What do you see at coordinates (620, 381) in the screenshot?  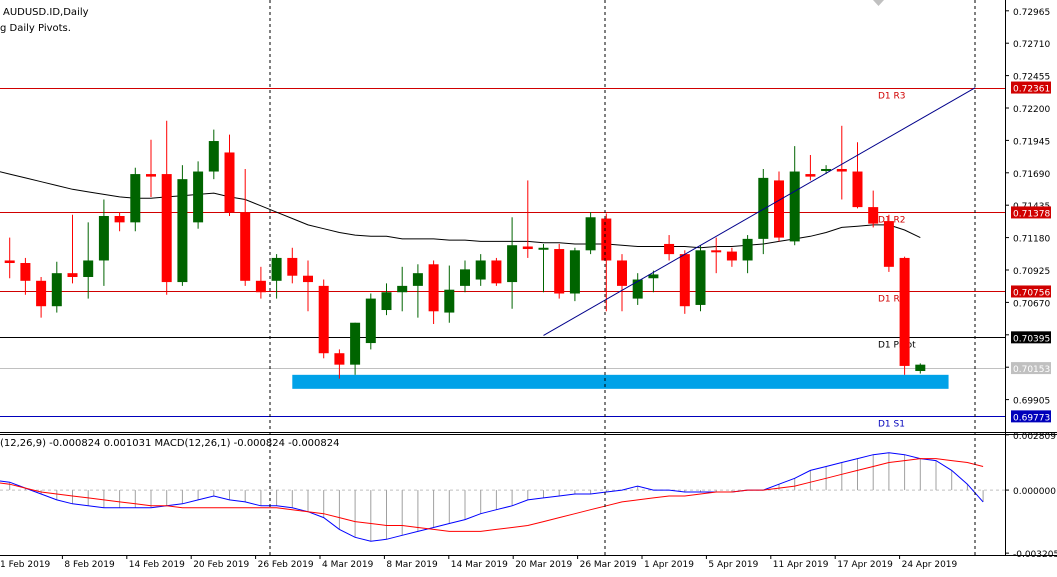 I see `support-zone-rect` at bounding box center [620, 381].